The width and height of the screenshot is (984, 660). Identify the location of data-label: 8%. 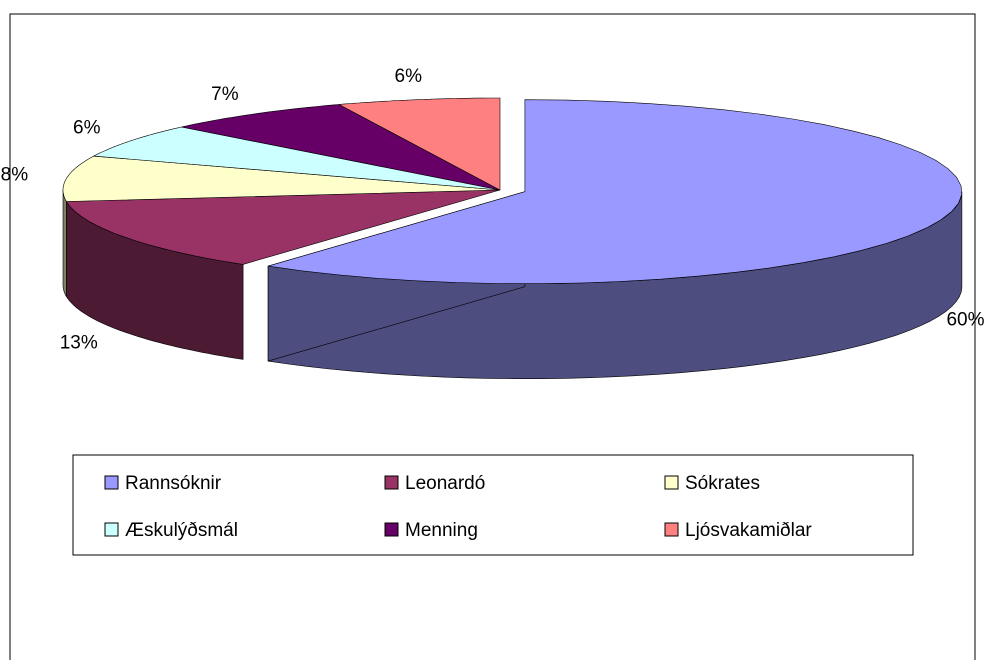
(15, 175).